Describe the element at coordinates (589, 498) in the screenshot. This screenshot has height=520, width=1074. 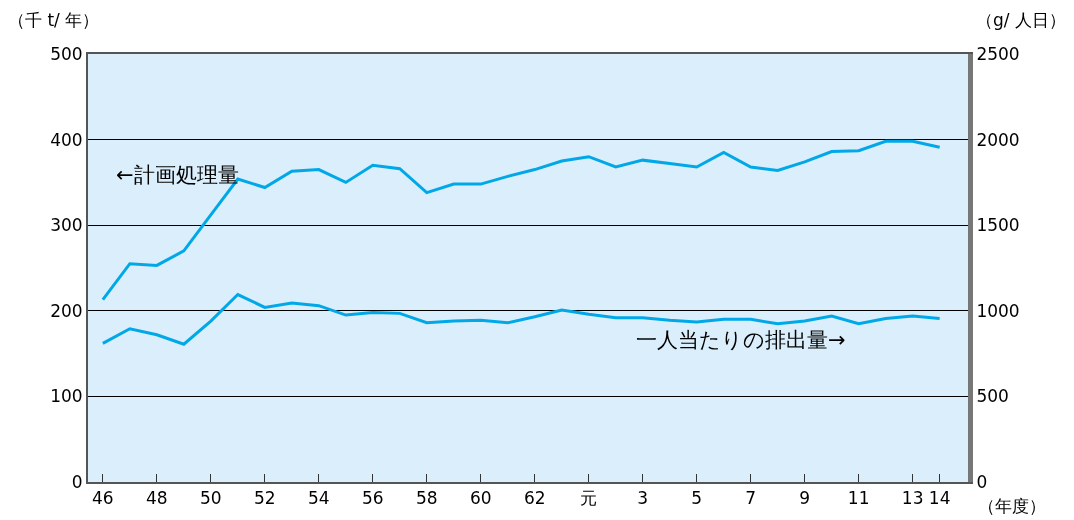
I see `x-tick-label: 元` at that location.